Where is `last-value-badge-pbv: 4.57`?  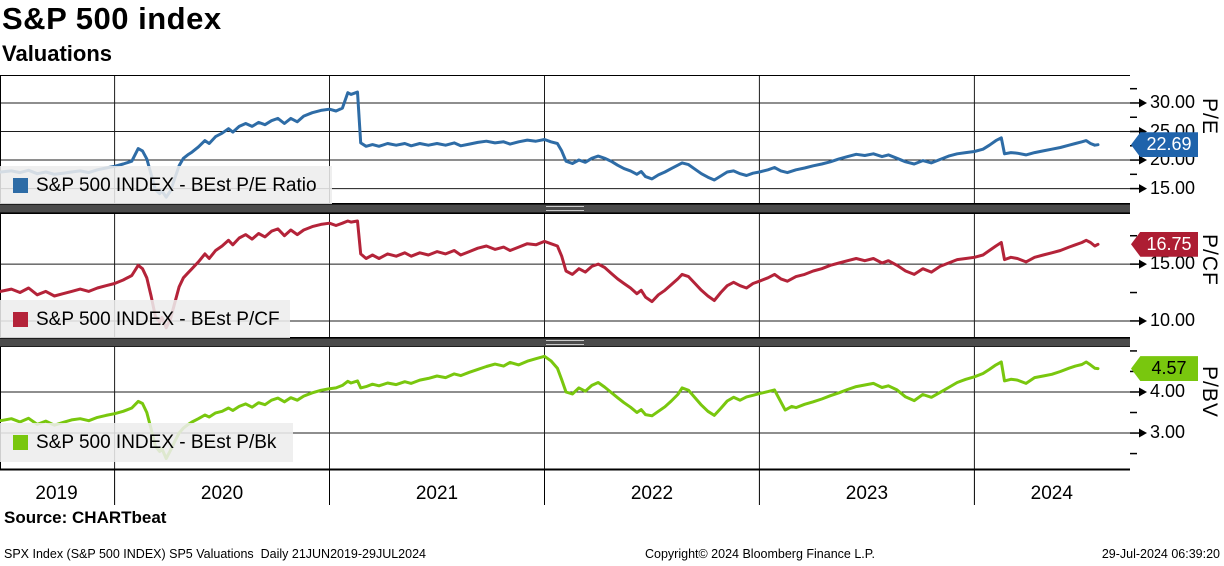 last-value-badge-pbv: 4.57 is located at coordinates (1164, 369).